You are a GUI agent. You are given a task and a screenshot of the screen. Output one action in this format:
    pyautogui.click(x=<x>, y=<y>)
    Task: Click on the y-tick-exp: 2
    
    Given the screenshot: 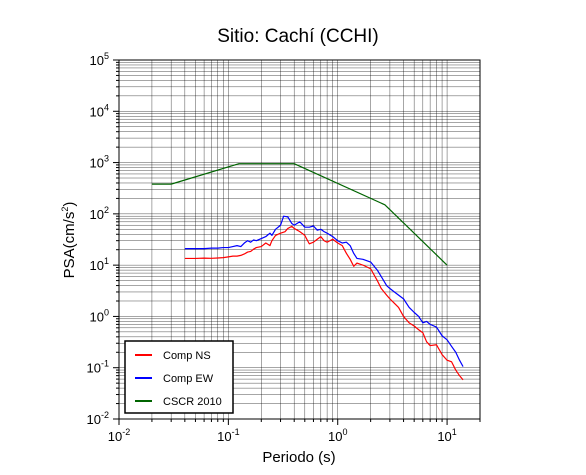 What is the action you would take?
    pyautogui.click(x=106, y=210)
    